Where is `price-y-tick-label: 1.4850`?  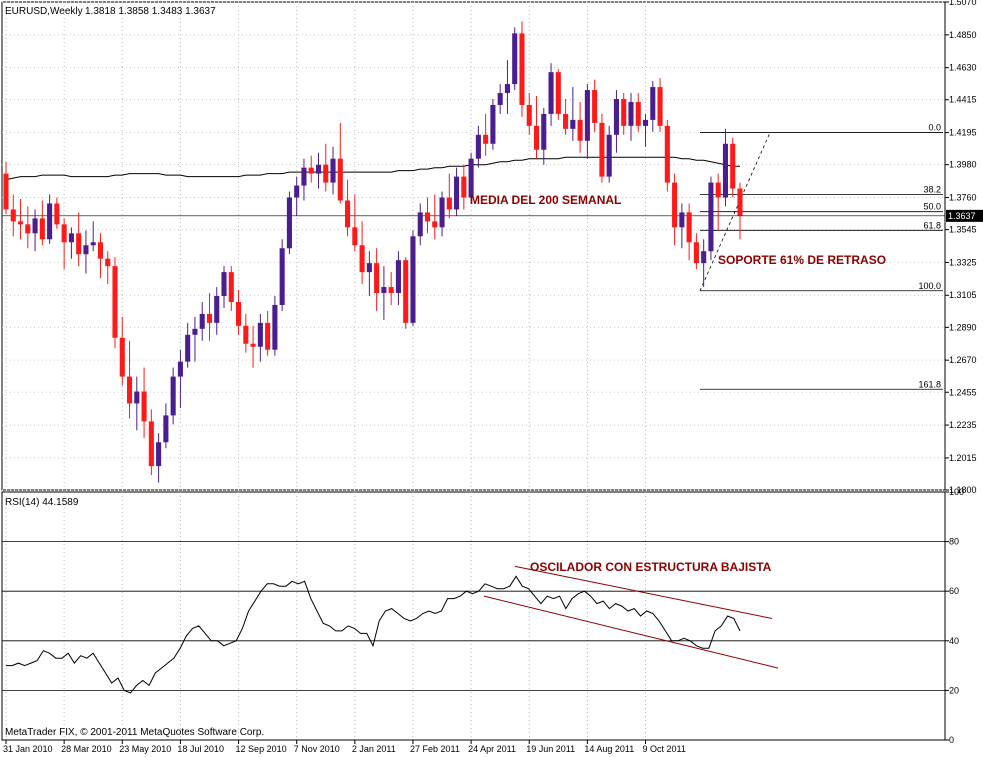 price-y-tick-label: 1.4850 is located at coordinates (963, 35).